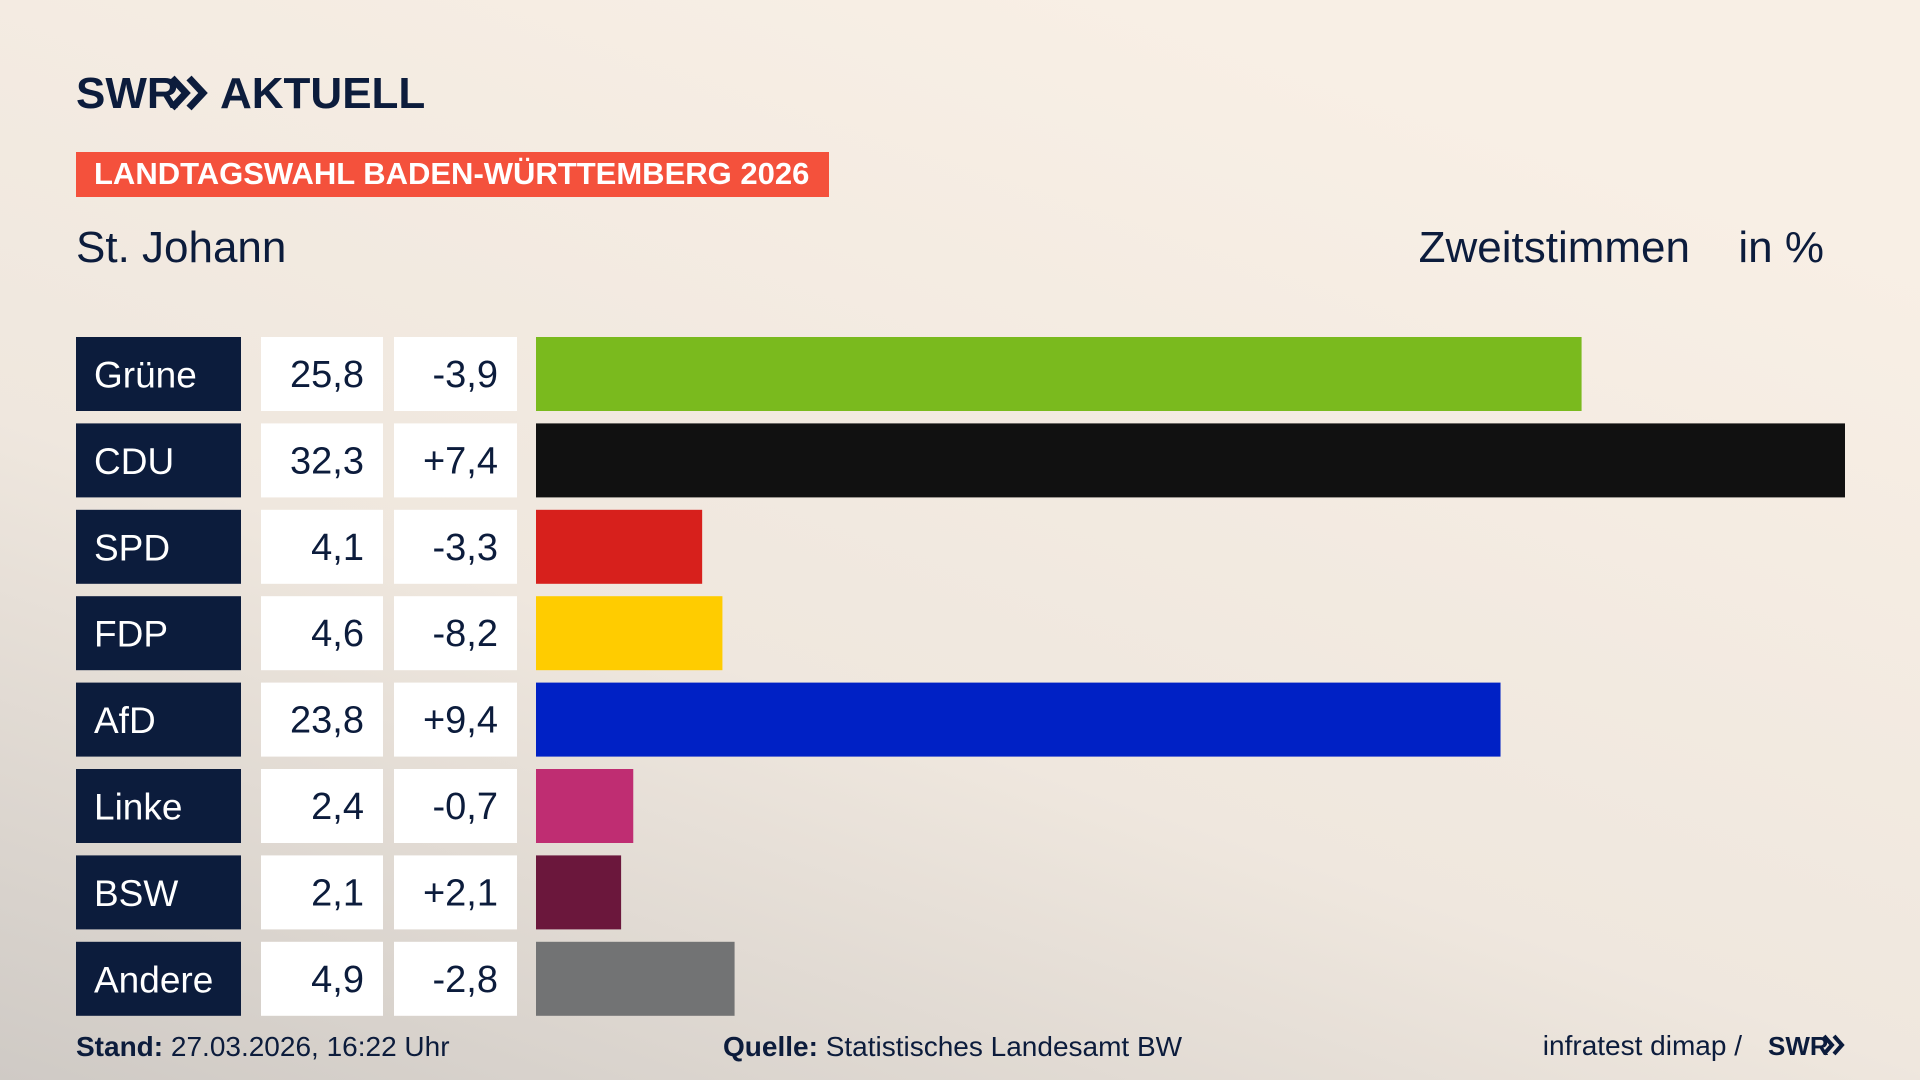  Describe the element at coordinates (1642, 1045) in the screenshot. I see `credit: infratest dimap /` at that location.